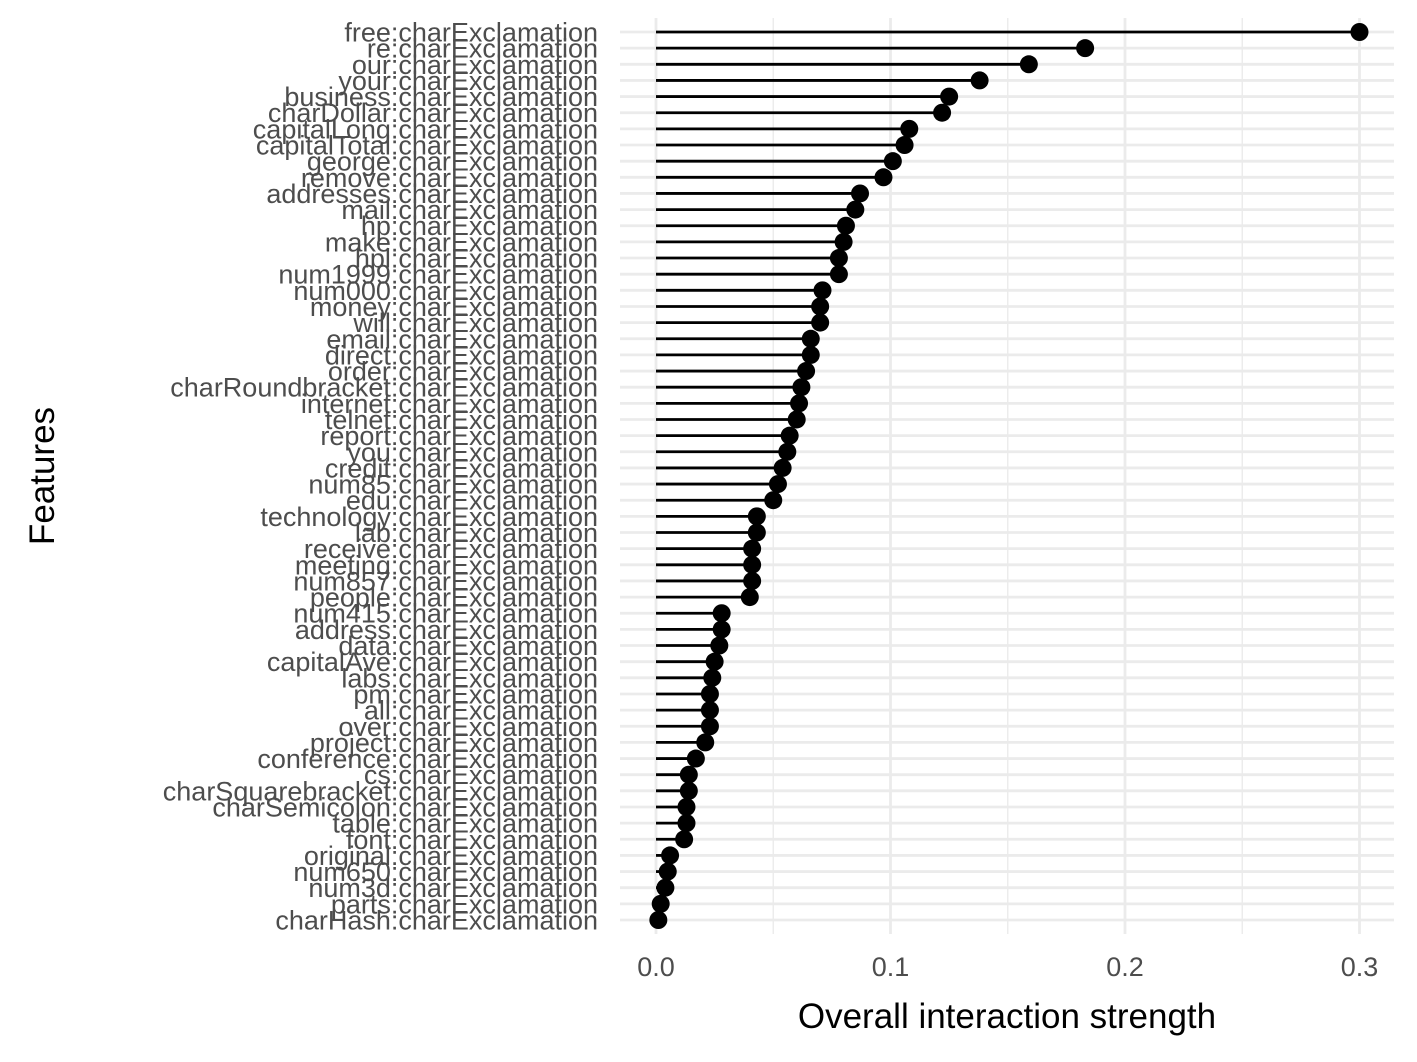 This screenshot has width=1417, height=1062. What do you see at coordinates (451, 549) in the screenshot?
I see `y-tick-label: receive:charExclamation` at bounding box center [451, 549].